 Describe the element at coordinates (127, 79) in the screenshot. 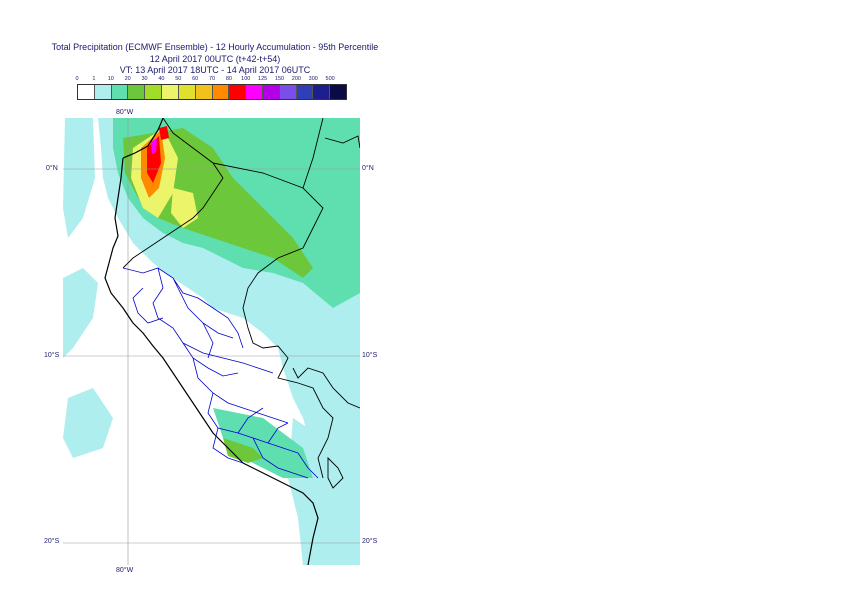

I see `legend-label: 20` at that location.